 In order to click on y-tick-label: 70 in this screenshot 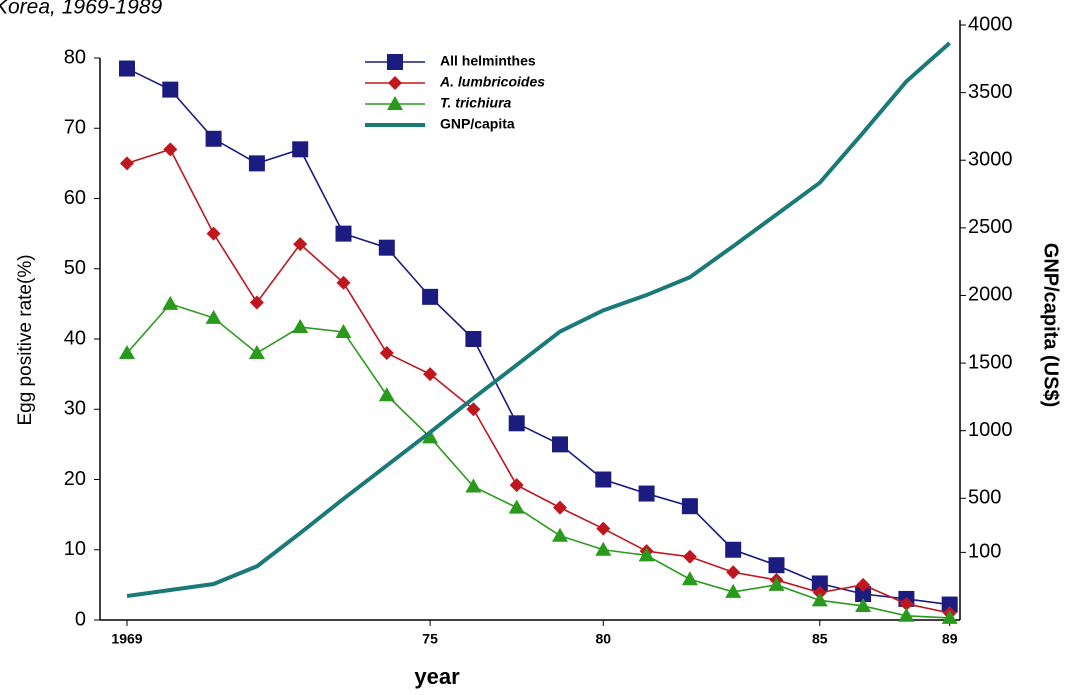, I will do `click(75, 128)`.